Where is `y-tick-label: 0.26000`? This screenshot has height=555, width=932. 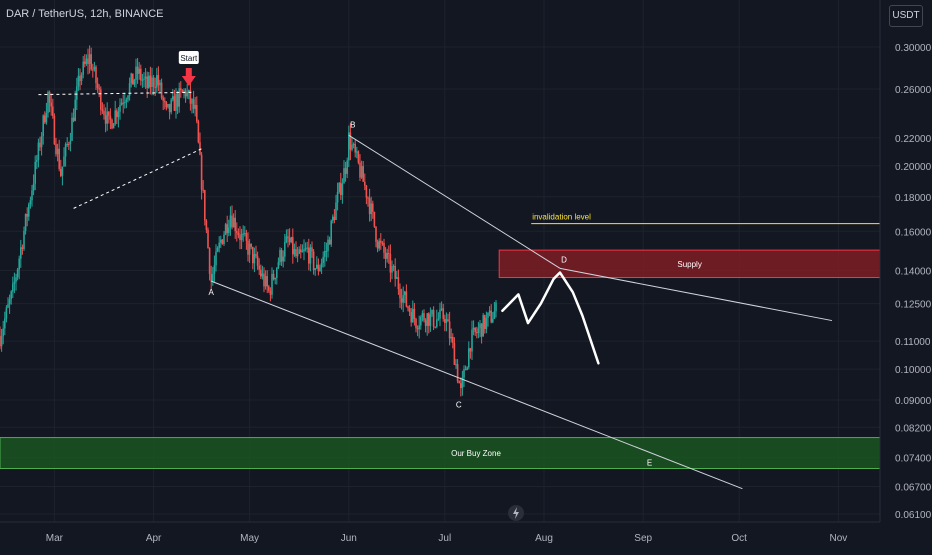
y-tick-label: 0.26000 is located at coordinates (913, 90).